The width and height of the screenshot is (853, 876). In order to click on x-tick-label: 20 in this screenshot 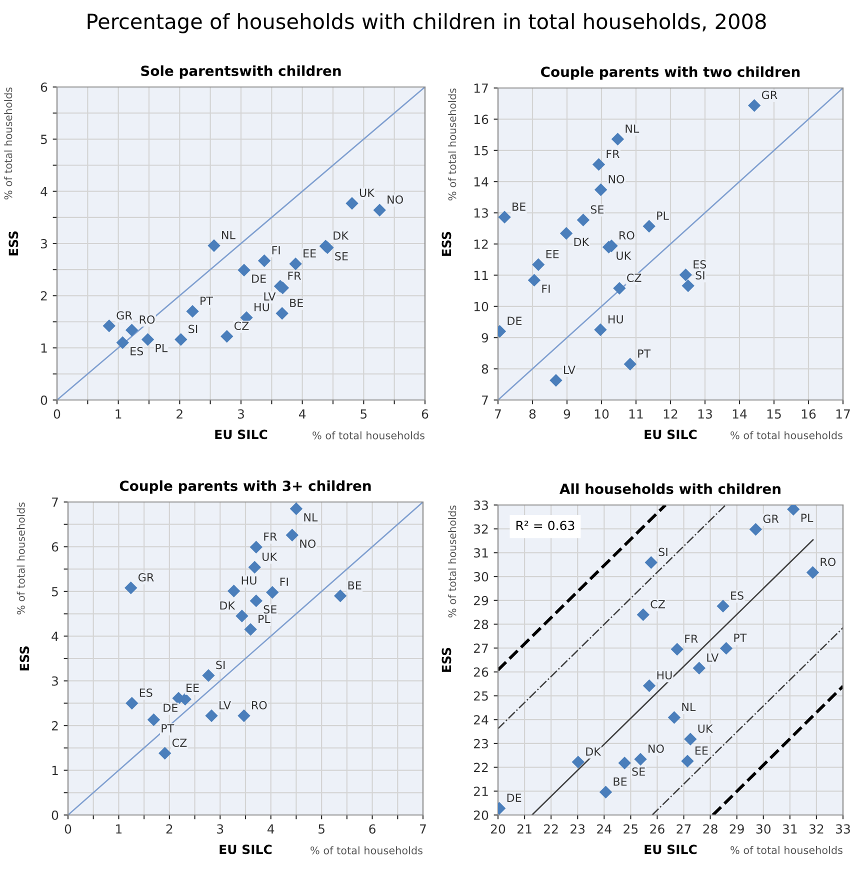, I will do `click(498, 829)`.